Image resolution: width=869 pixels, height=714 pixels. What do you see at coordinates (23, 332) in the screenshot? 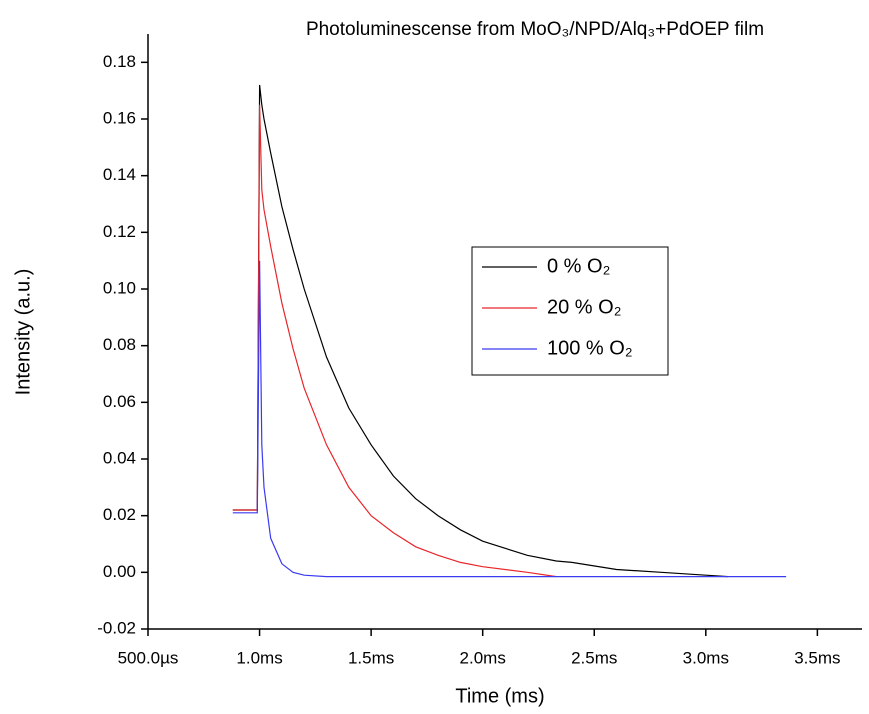
I see `y-axis-label: Intensity (a.u.)` at bounding box center [23, 332].